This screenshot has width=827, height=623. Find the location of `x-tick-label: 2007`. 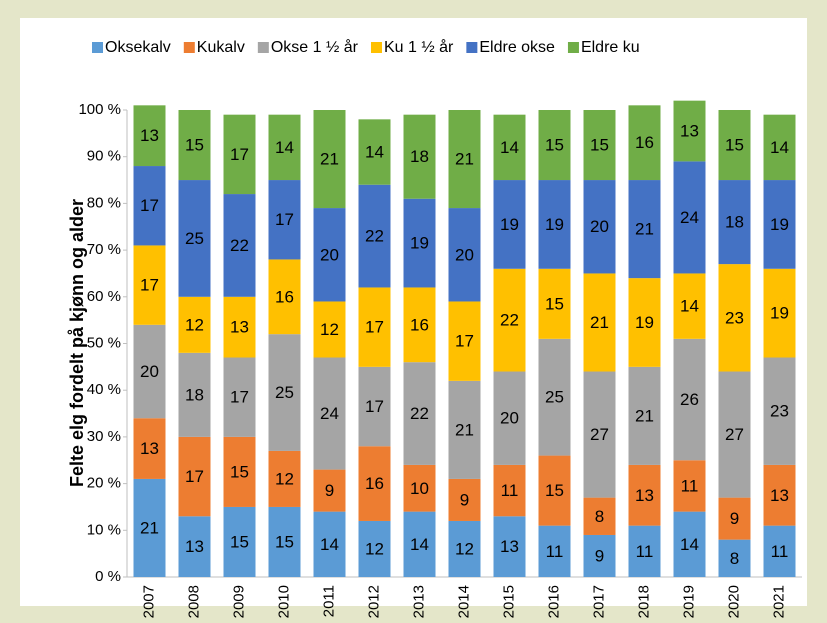

x-tick-label: 2007 is located at coordinates (148, 601).